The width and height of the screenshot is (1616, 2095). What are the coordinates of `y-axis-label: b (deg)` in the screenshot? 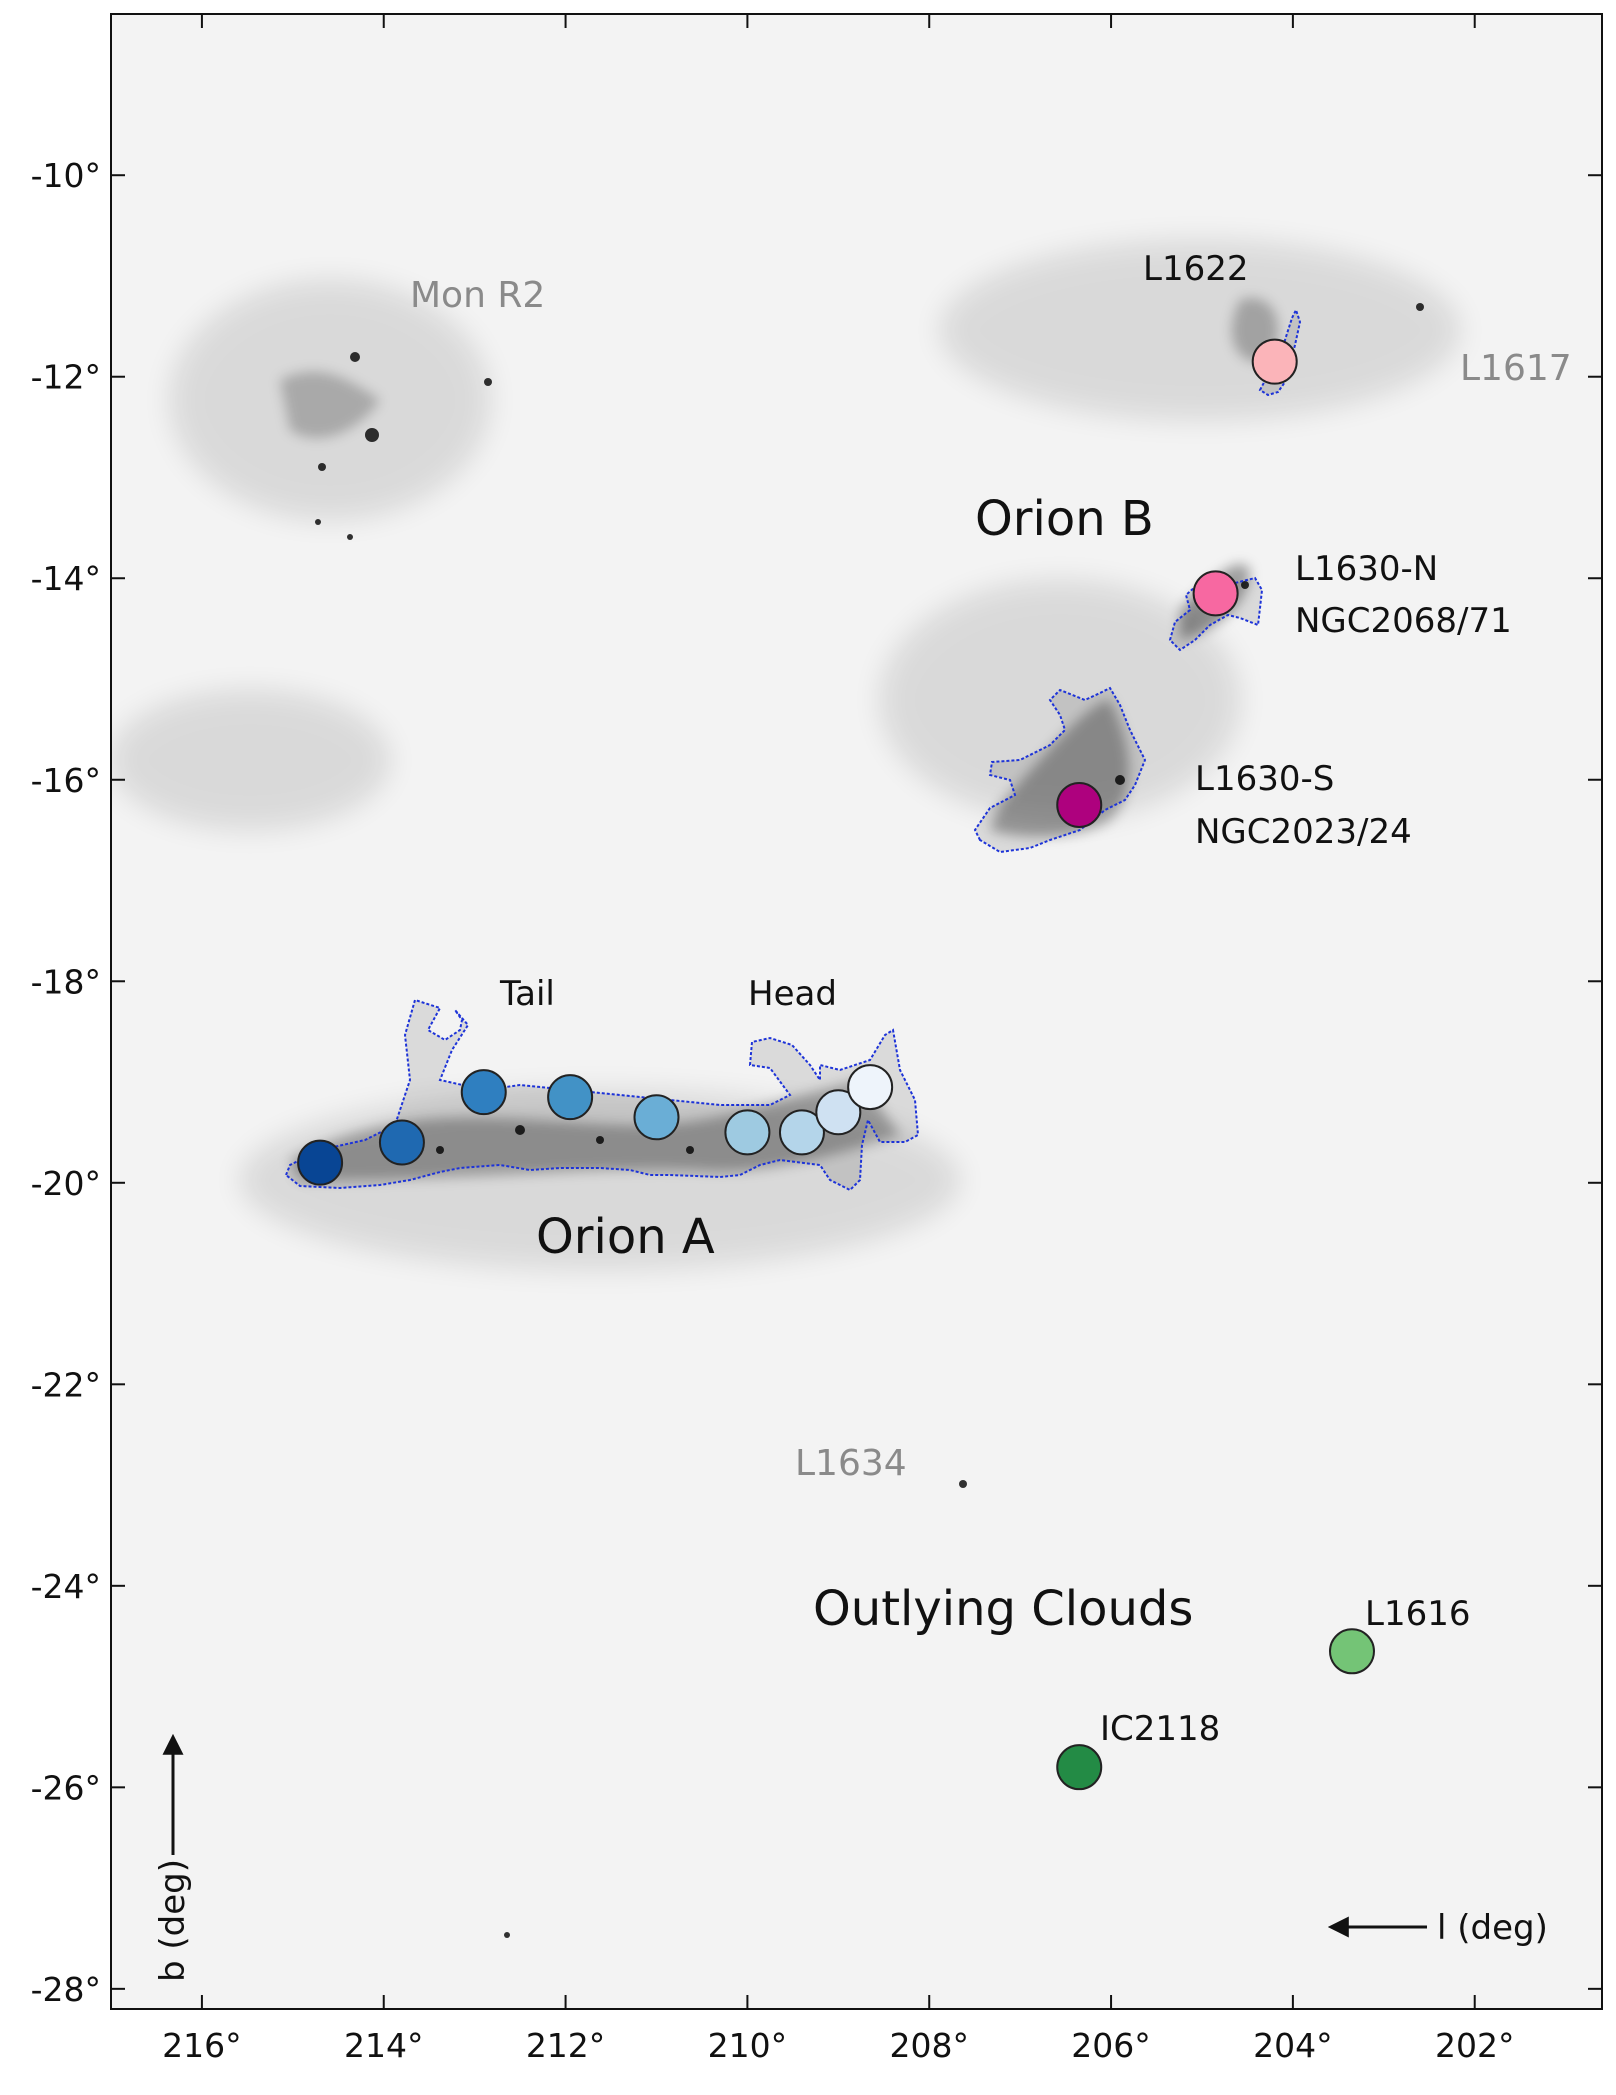 It's located at (173, 1920).